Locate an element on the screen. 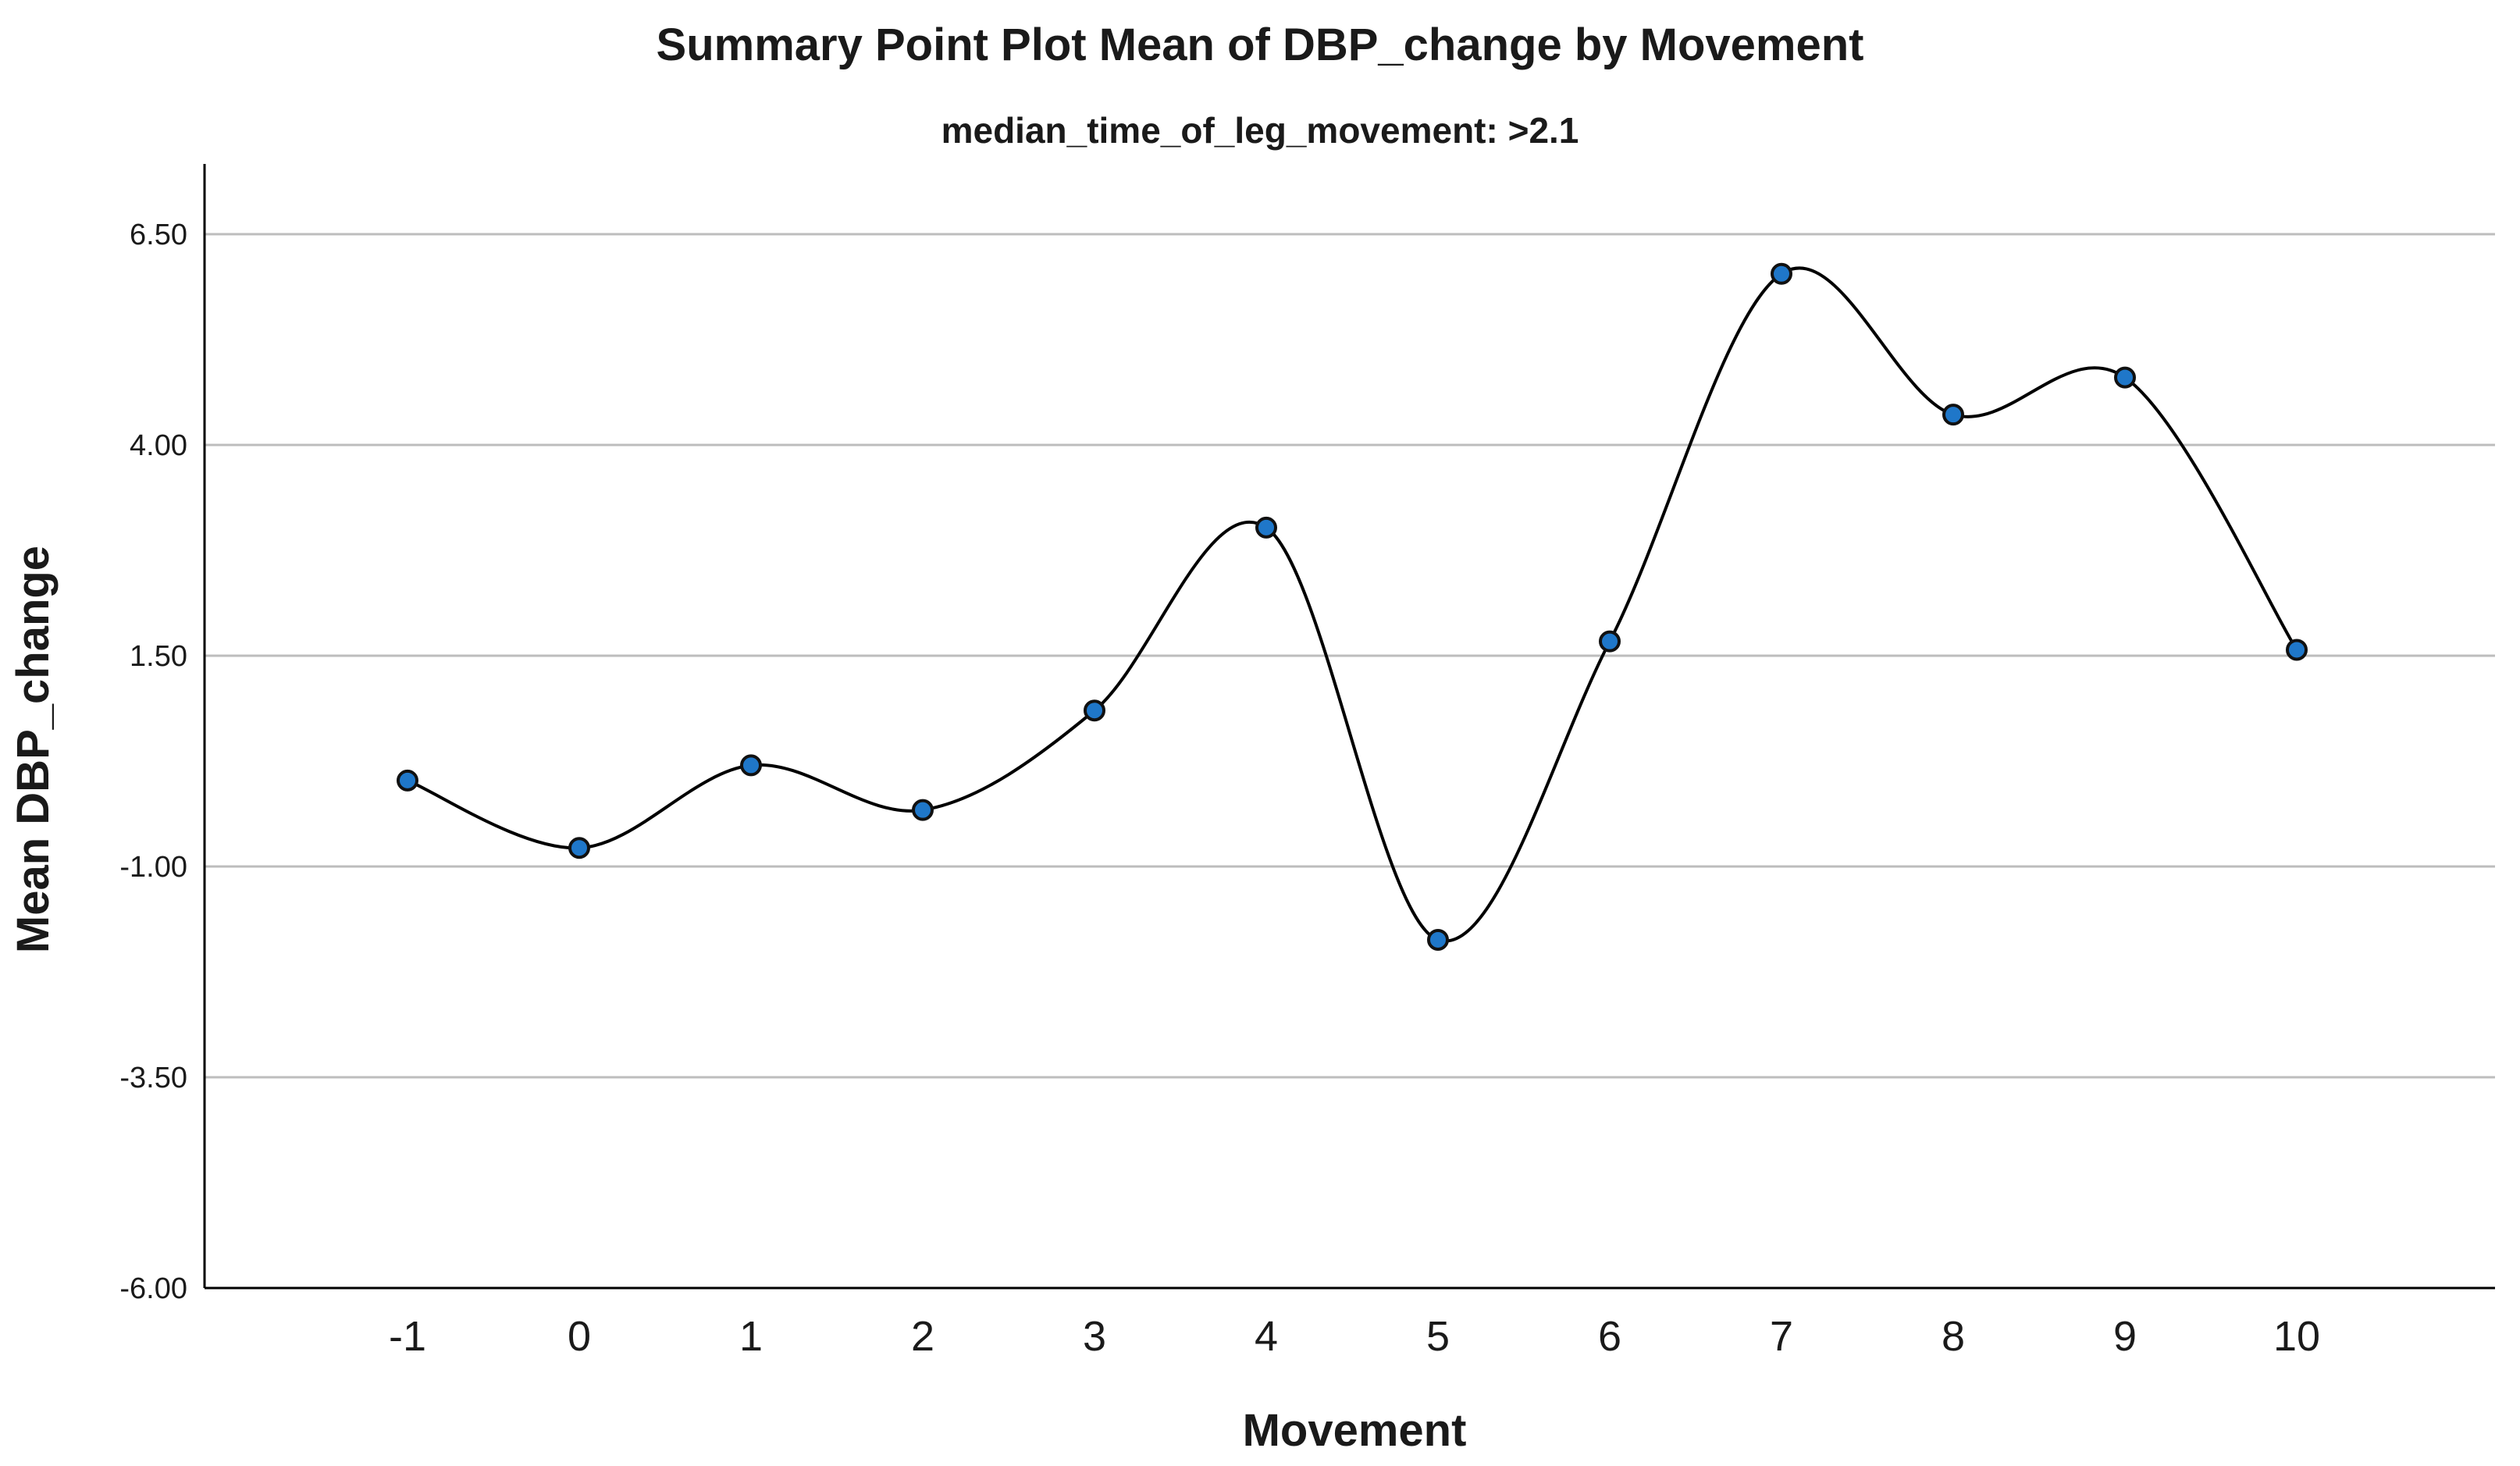  x-tick-label: 2 is located at coordinates (922, 1336).